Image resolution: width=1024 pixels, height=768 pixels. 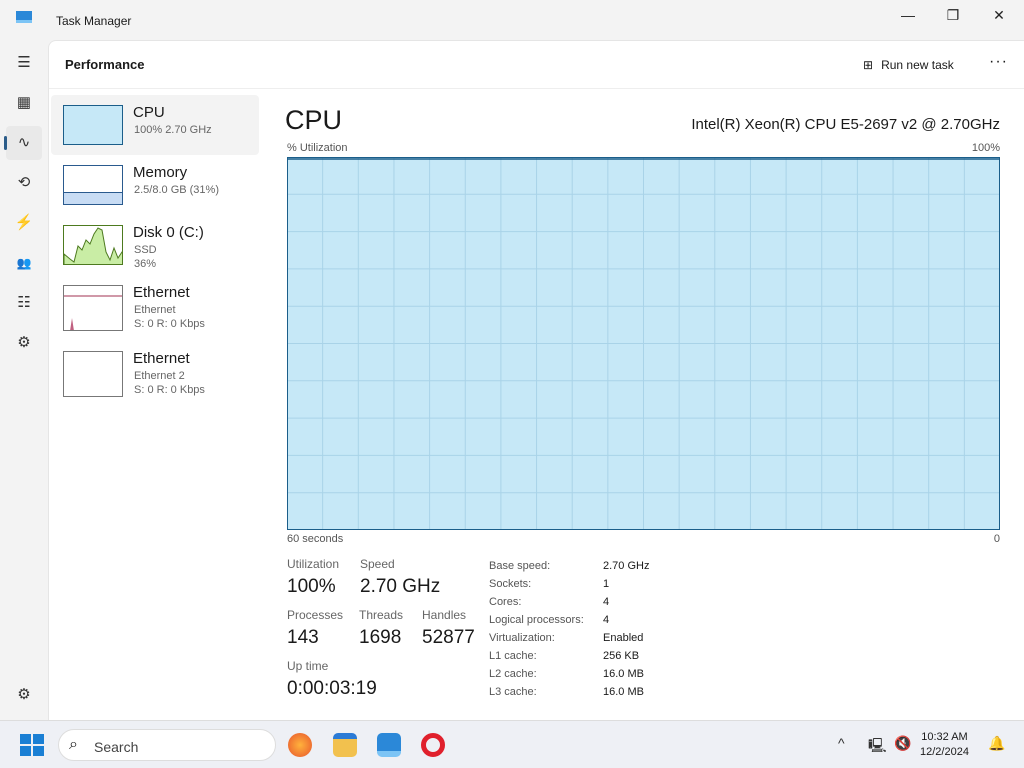 What do you see at coordinates (522, 638) in the screenshot?
I see `spec-key: Virtualization:` at bounding box center [522, 638].